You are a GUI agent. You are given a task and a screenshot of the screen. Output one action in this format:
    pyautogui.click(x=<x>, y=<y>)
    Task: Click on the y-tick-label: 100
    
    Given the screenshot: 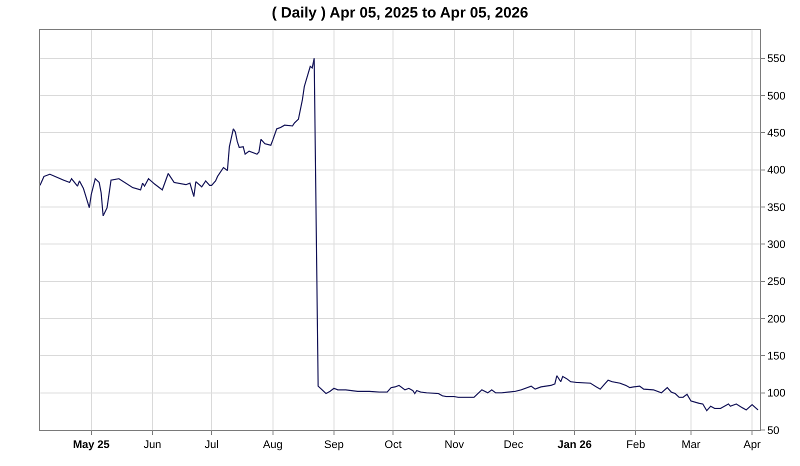 What is the action you would take?
    pyautogui.click(x=776, y=394)
    